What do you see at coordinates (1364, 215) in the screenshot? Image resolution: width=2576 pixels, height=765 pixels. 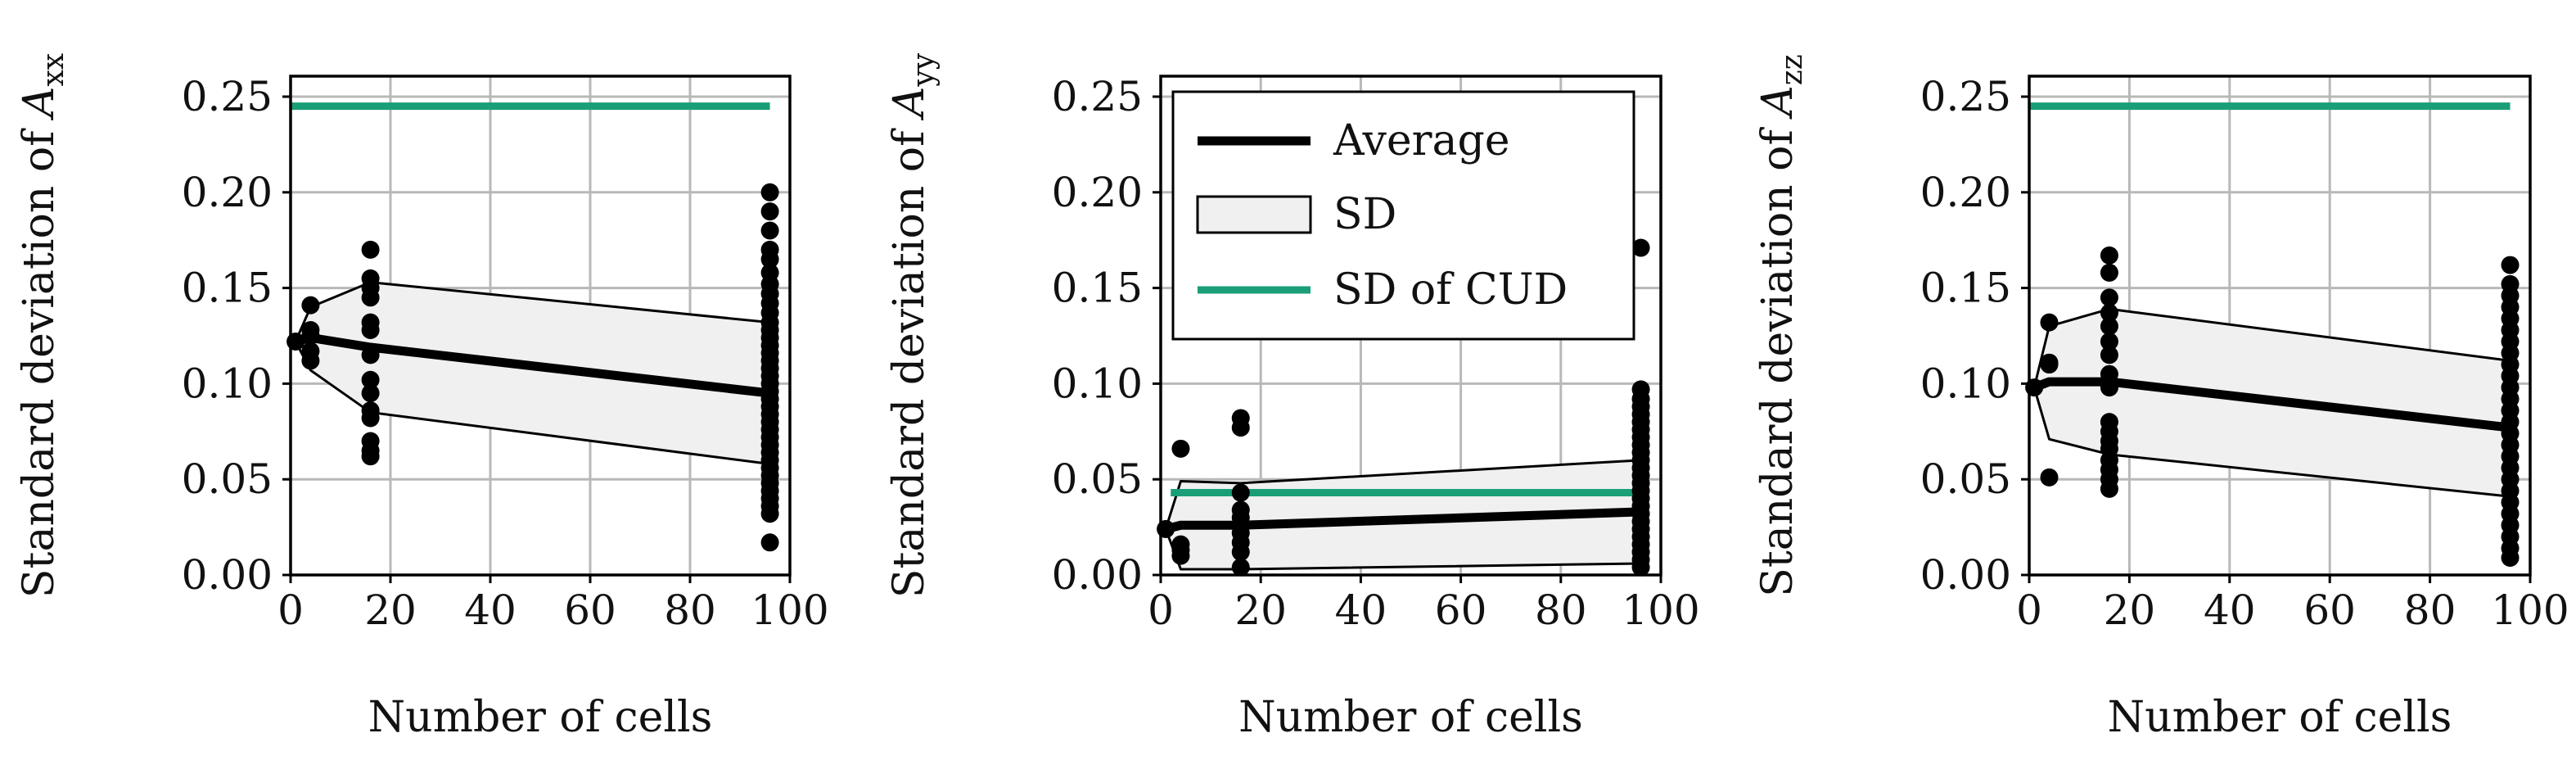 I see `legend-label: SD` at bounding box center [1364, 215].